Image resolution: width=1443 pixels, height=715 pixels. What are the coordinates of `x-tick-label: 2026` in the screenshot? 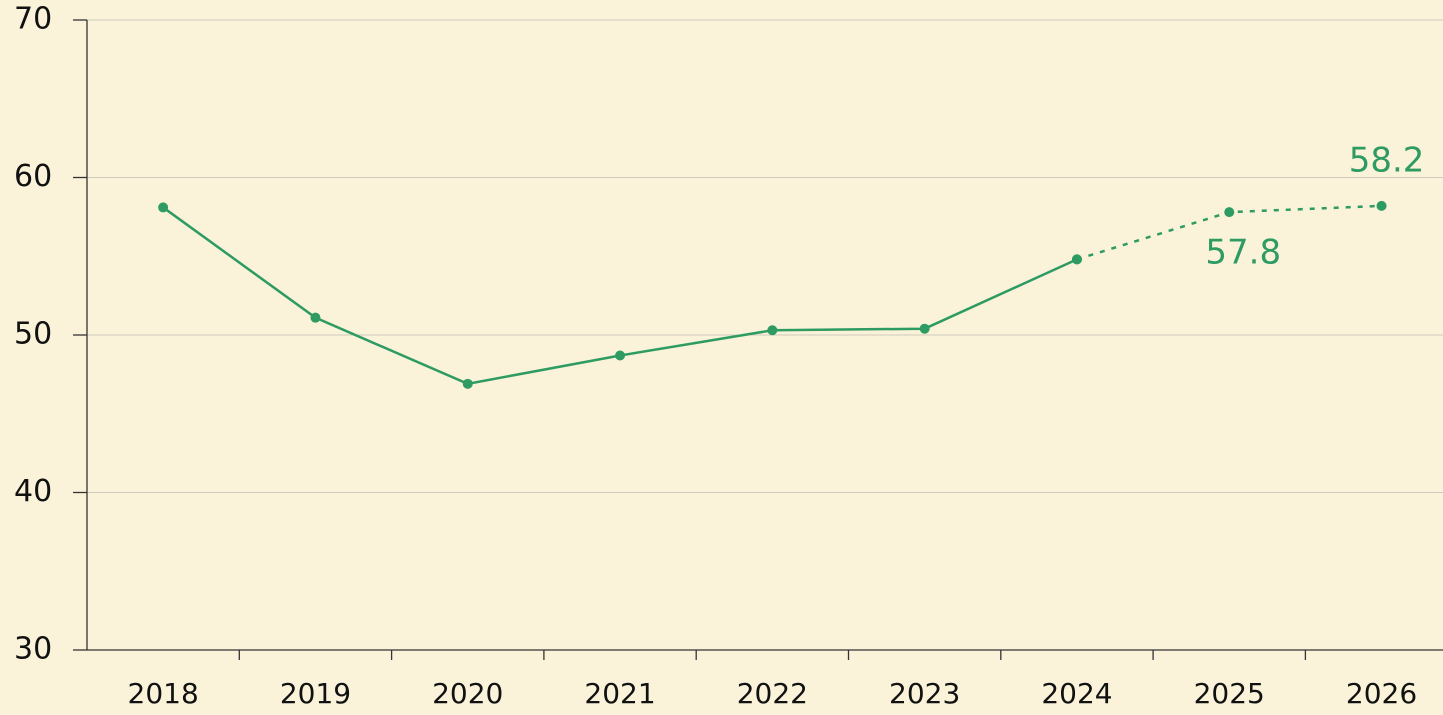 It's located at (1381, 693).